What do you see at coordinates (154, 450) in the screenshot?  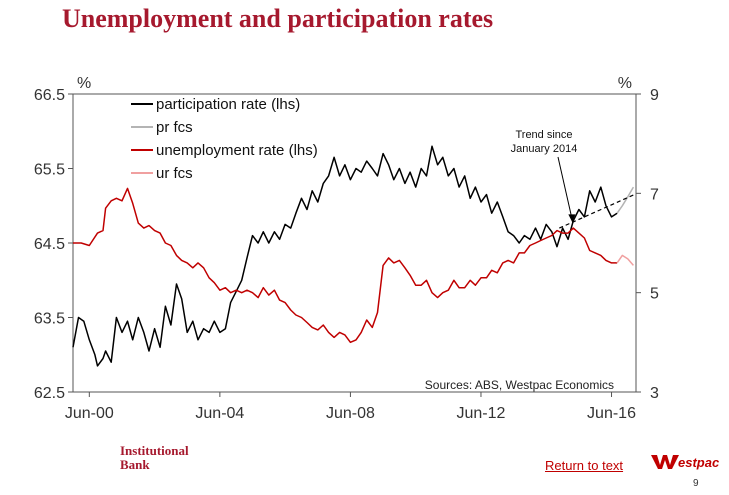 I see `brand-line-1: Institutional` at bounding box center [154, 450].